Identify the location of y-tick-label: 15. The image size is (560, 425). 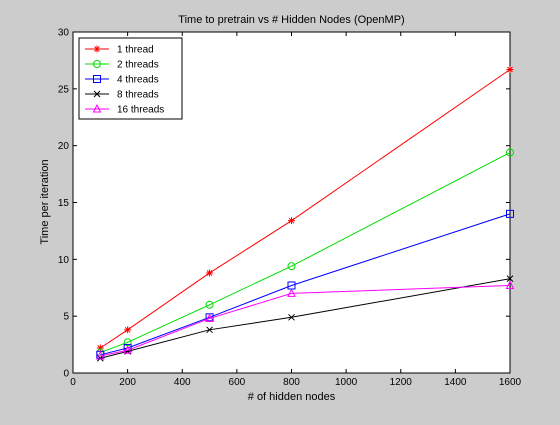
(64, 203).